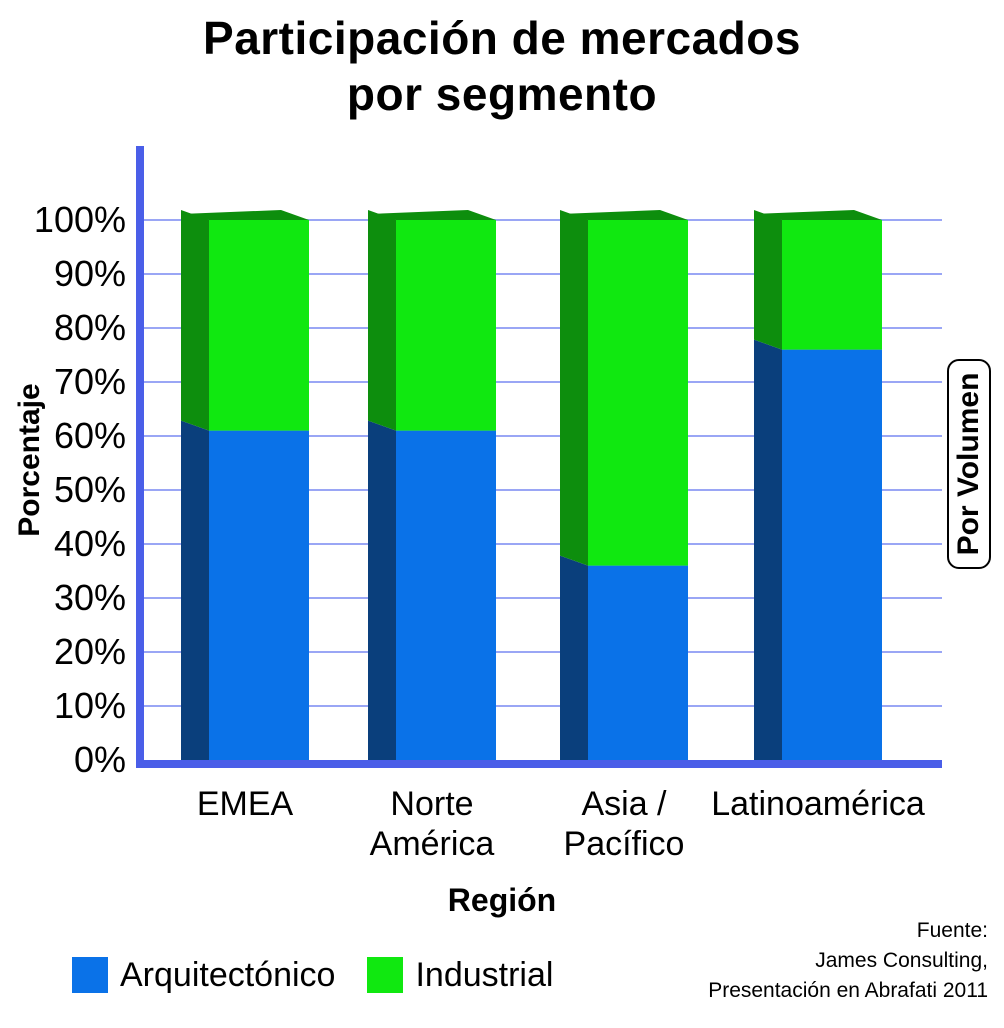 The width and height of the screenshot is (1004, 1028). I want to click on y-tick-label: 0%, so click(100, 759).